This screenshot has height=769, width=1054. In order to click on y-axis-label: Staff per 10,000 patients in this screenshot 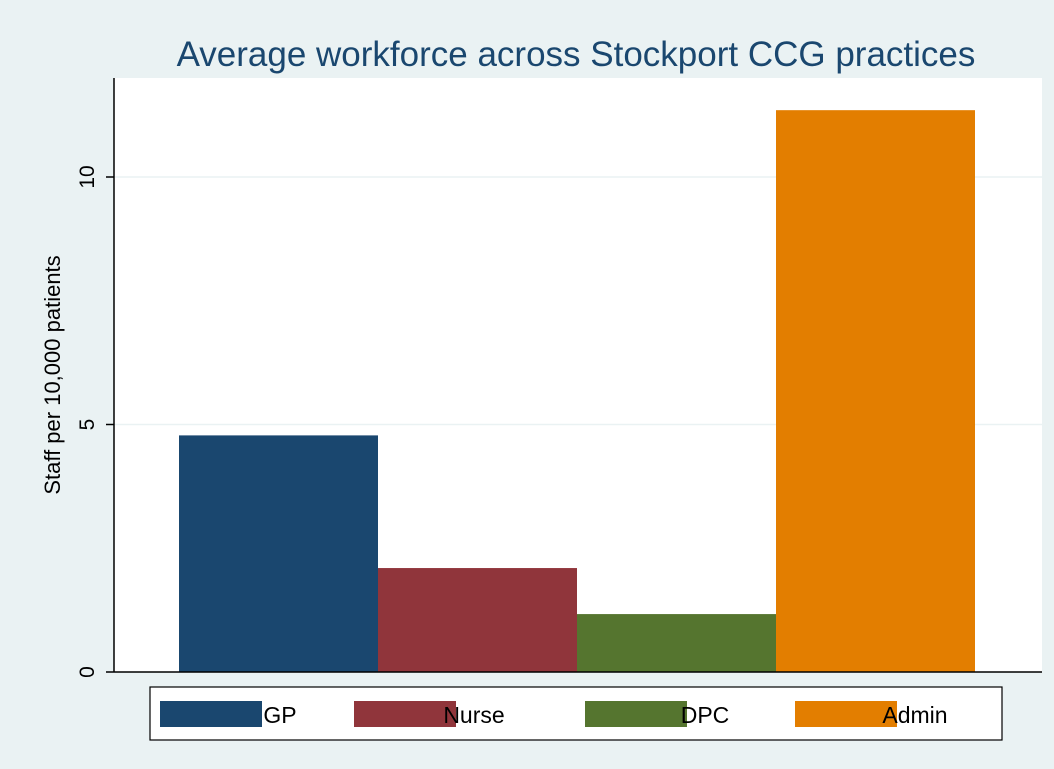, I will do `click(52, 374)`.